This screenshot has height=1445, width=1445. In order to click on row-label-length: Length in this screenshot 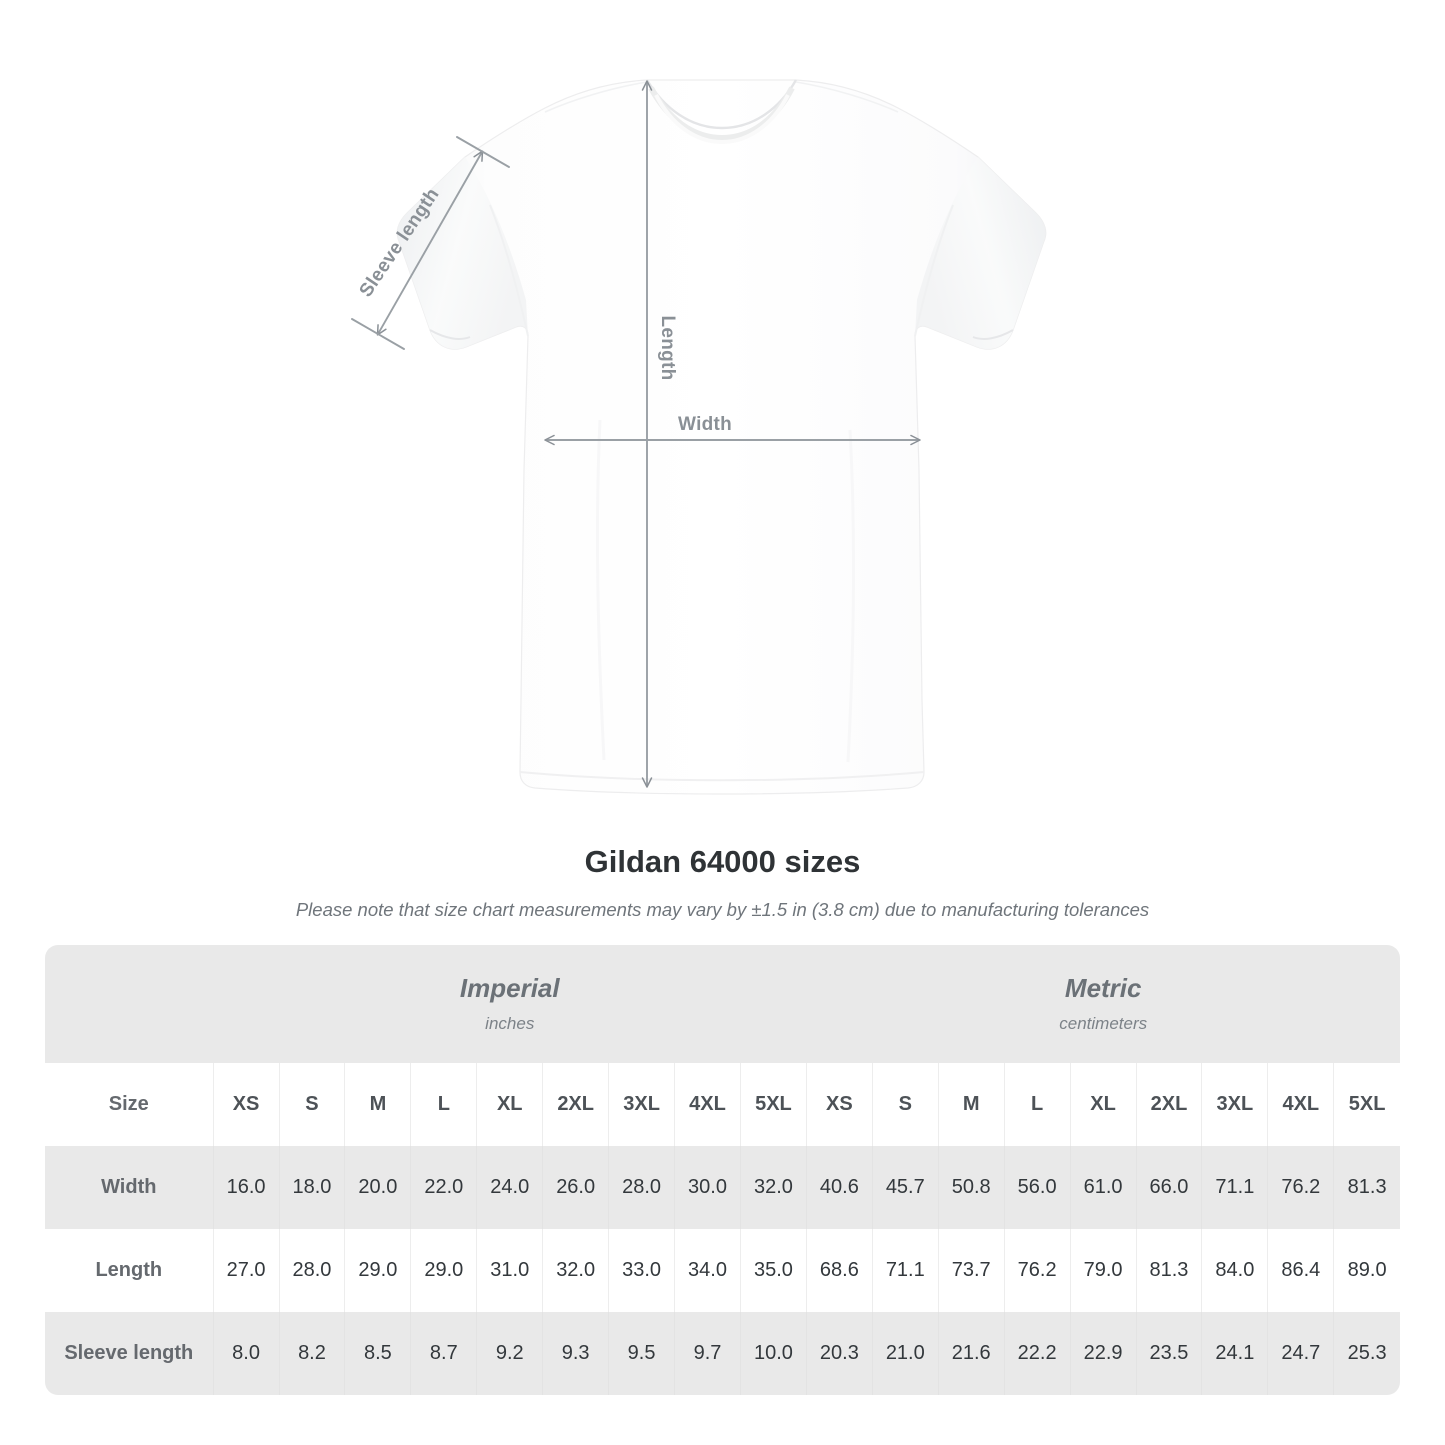, I will do `click(129, 1270)`.